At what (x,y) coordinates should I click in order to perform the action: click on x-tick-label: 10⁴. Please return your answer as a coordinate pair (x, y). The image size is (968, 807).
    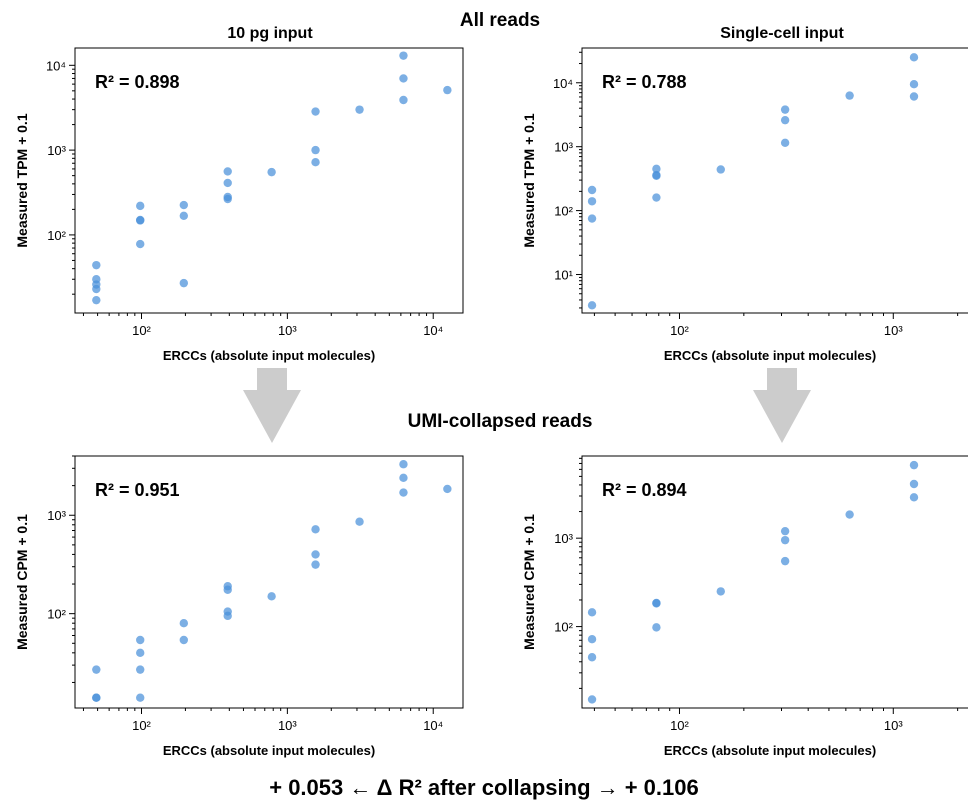
    Looking at the image, I should click on (433, 330).